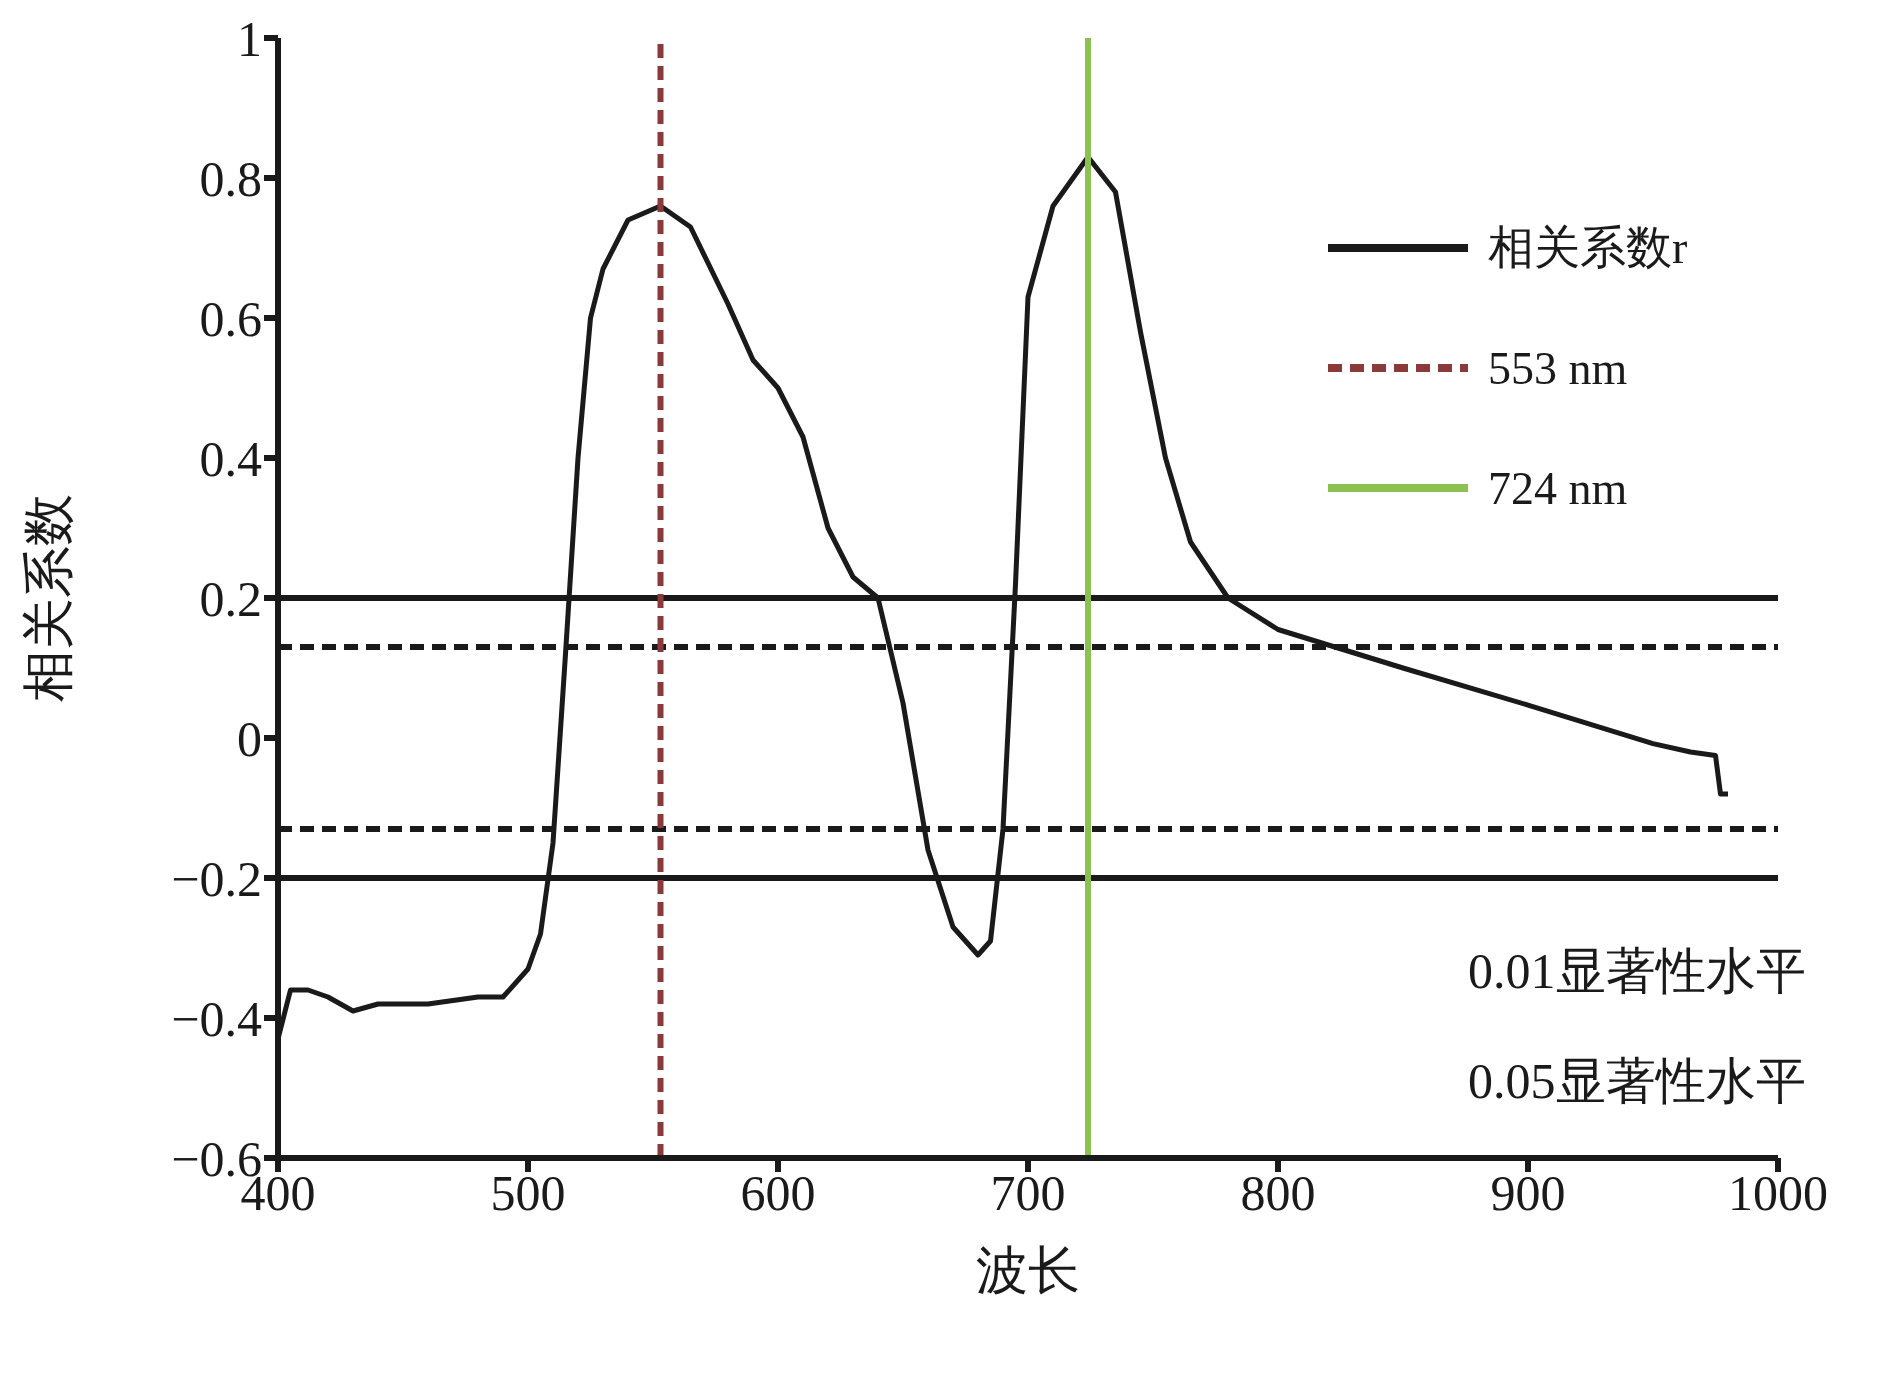 The width and height of the screenshot is (1890, 1376). What do you see at coordinates (778, 1192) in the screenshot?
I see `x-tick-label: 600` at bounding box center [778, 1192].